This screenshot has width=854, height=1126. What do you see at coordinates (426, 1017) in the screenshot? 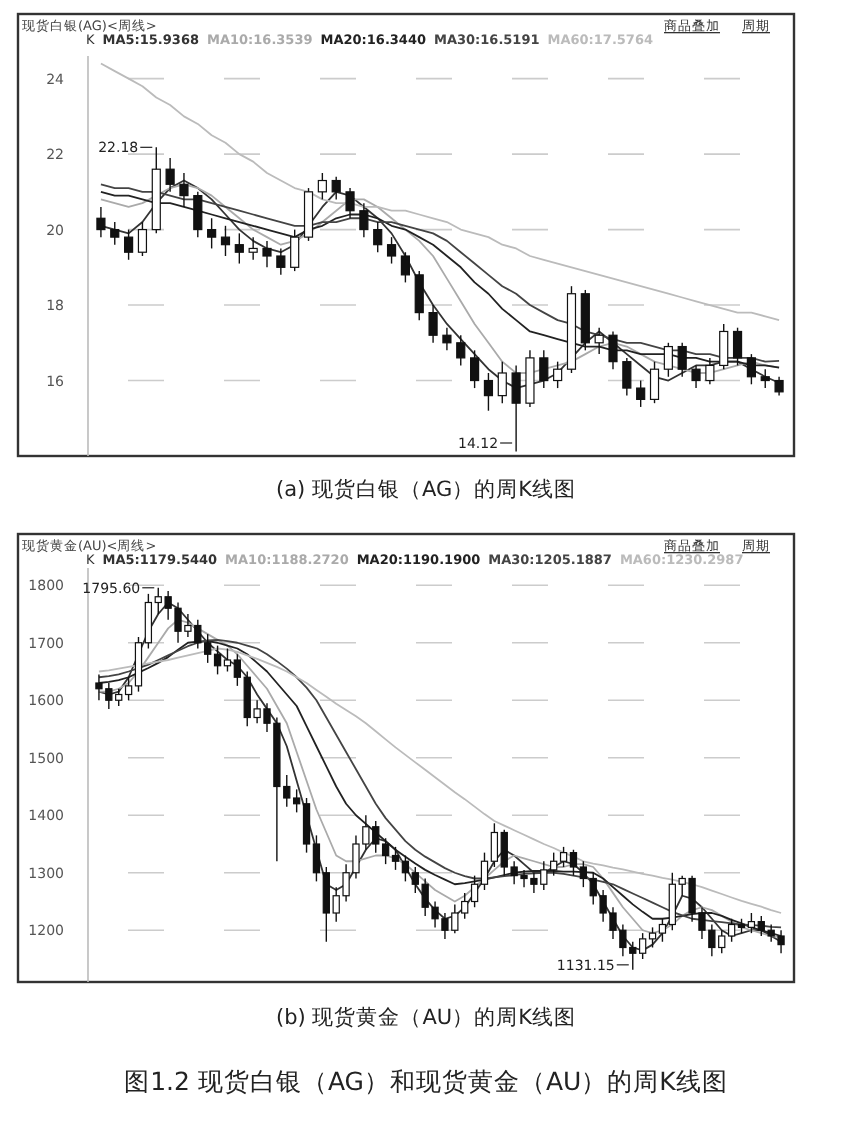
I see `text: (b) 现货黄金（AU）的周K线图` at bounding box center [426, 1017].